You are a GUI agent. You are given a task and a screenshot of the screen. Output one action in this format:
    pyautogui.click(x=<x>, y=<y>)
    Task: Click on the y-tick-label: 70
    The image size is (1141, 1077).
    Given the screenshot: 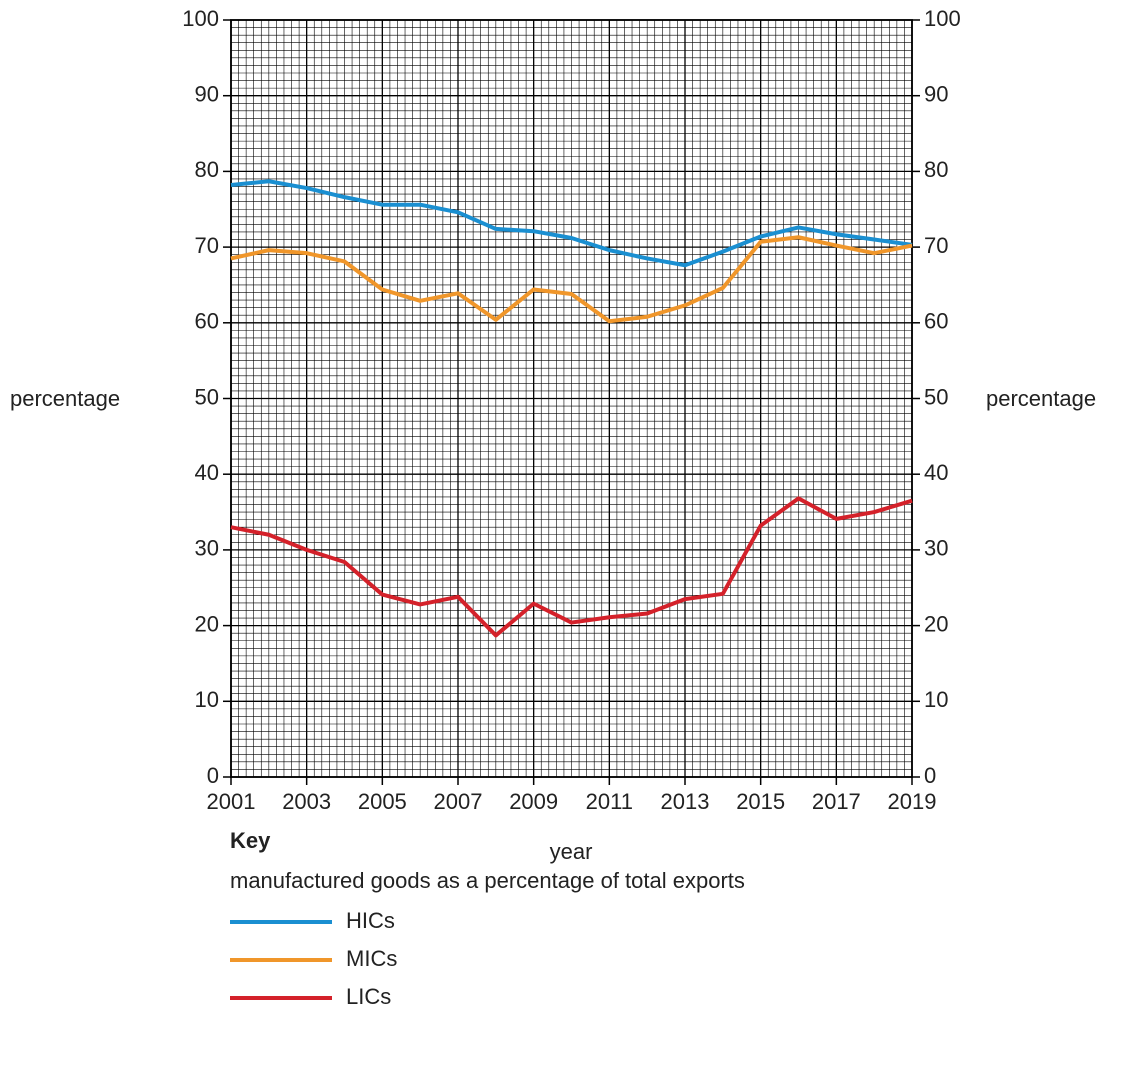 What is the action you would take?
    pyautogui.click(x=207, y=245)
    